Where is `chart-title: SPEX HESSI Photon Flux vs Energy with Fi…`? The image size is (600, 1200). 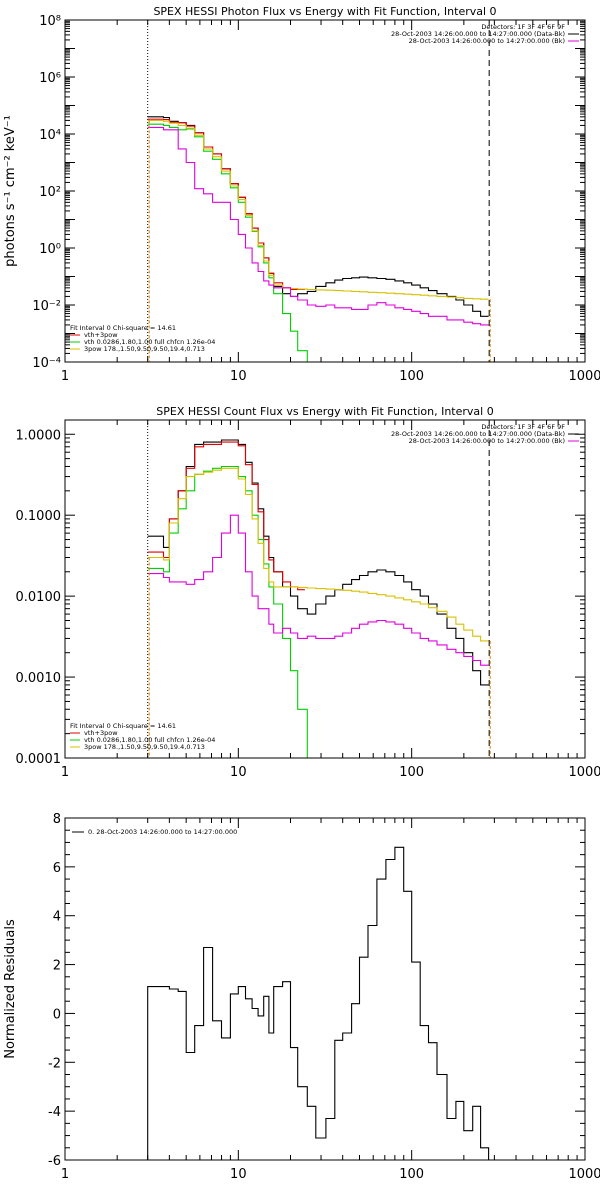 chart-title: SPEX HESSI Photon Flux vs Energy with Fi… is located at coordinates (324, 11).